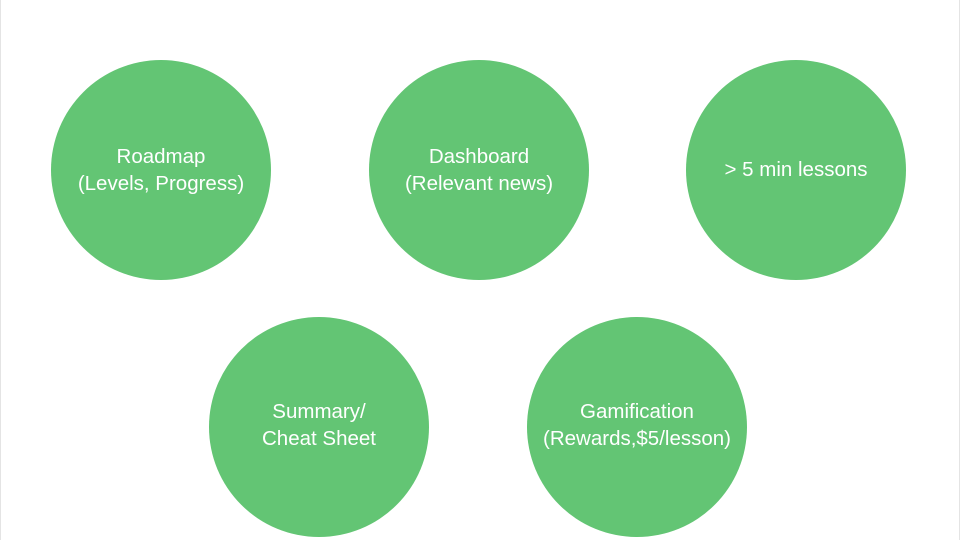 The width and height of the screenshot is (960, 540). I want to click on roadmap-node: Roadmap (Levels, Progress), so click(161, 170).